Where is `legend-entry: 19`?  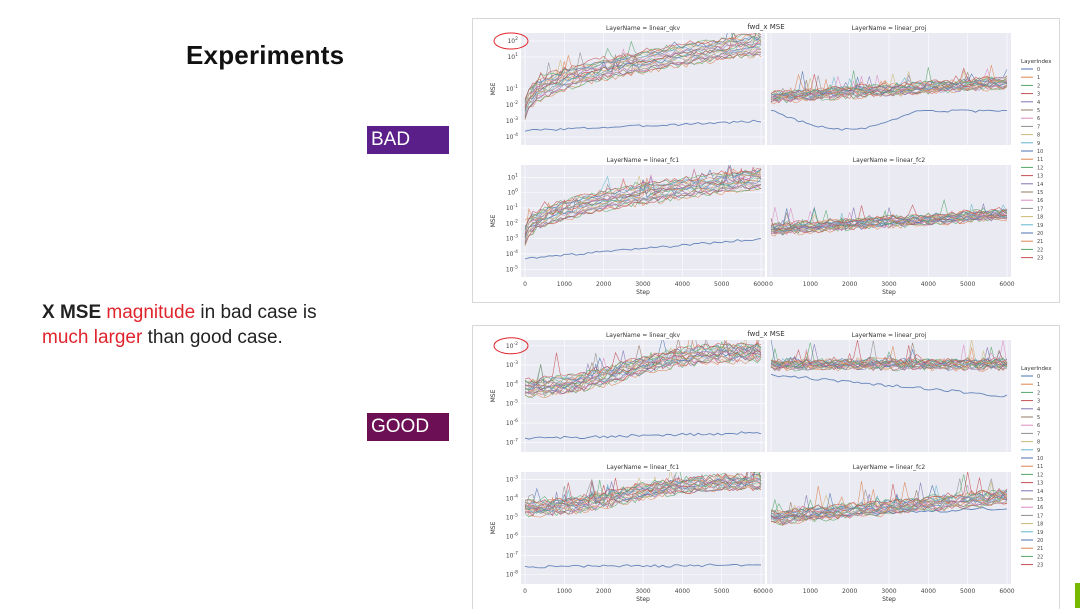
legend-entry: 19 is located at coordinates (1040, 533).